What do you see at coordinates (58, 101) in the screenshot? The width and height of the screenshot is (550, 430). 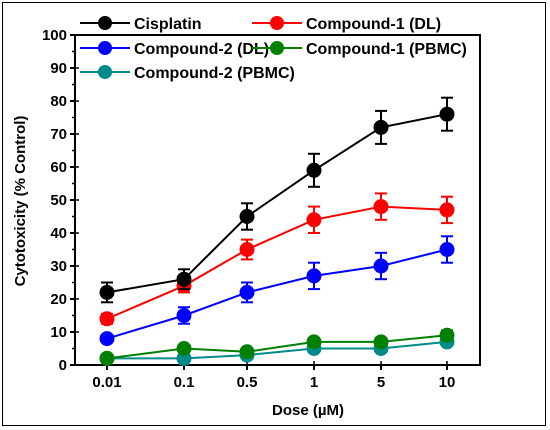 I see `y-tick-label: 80` at bounding box center [58, 101].